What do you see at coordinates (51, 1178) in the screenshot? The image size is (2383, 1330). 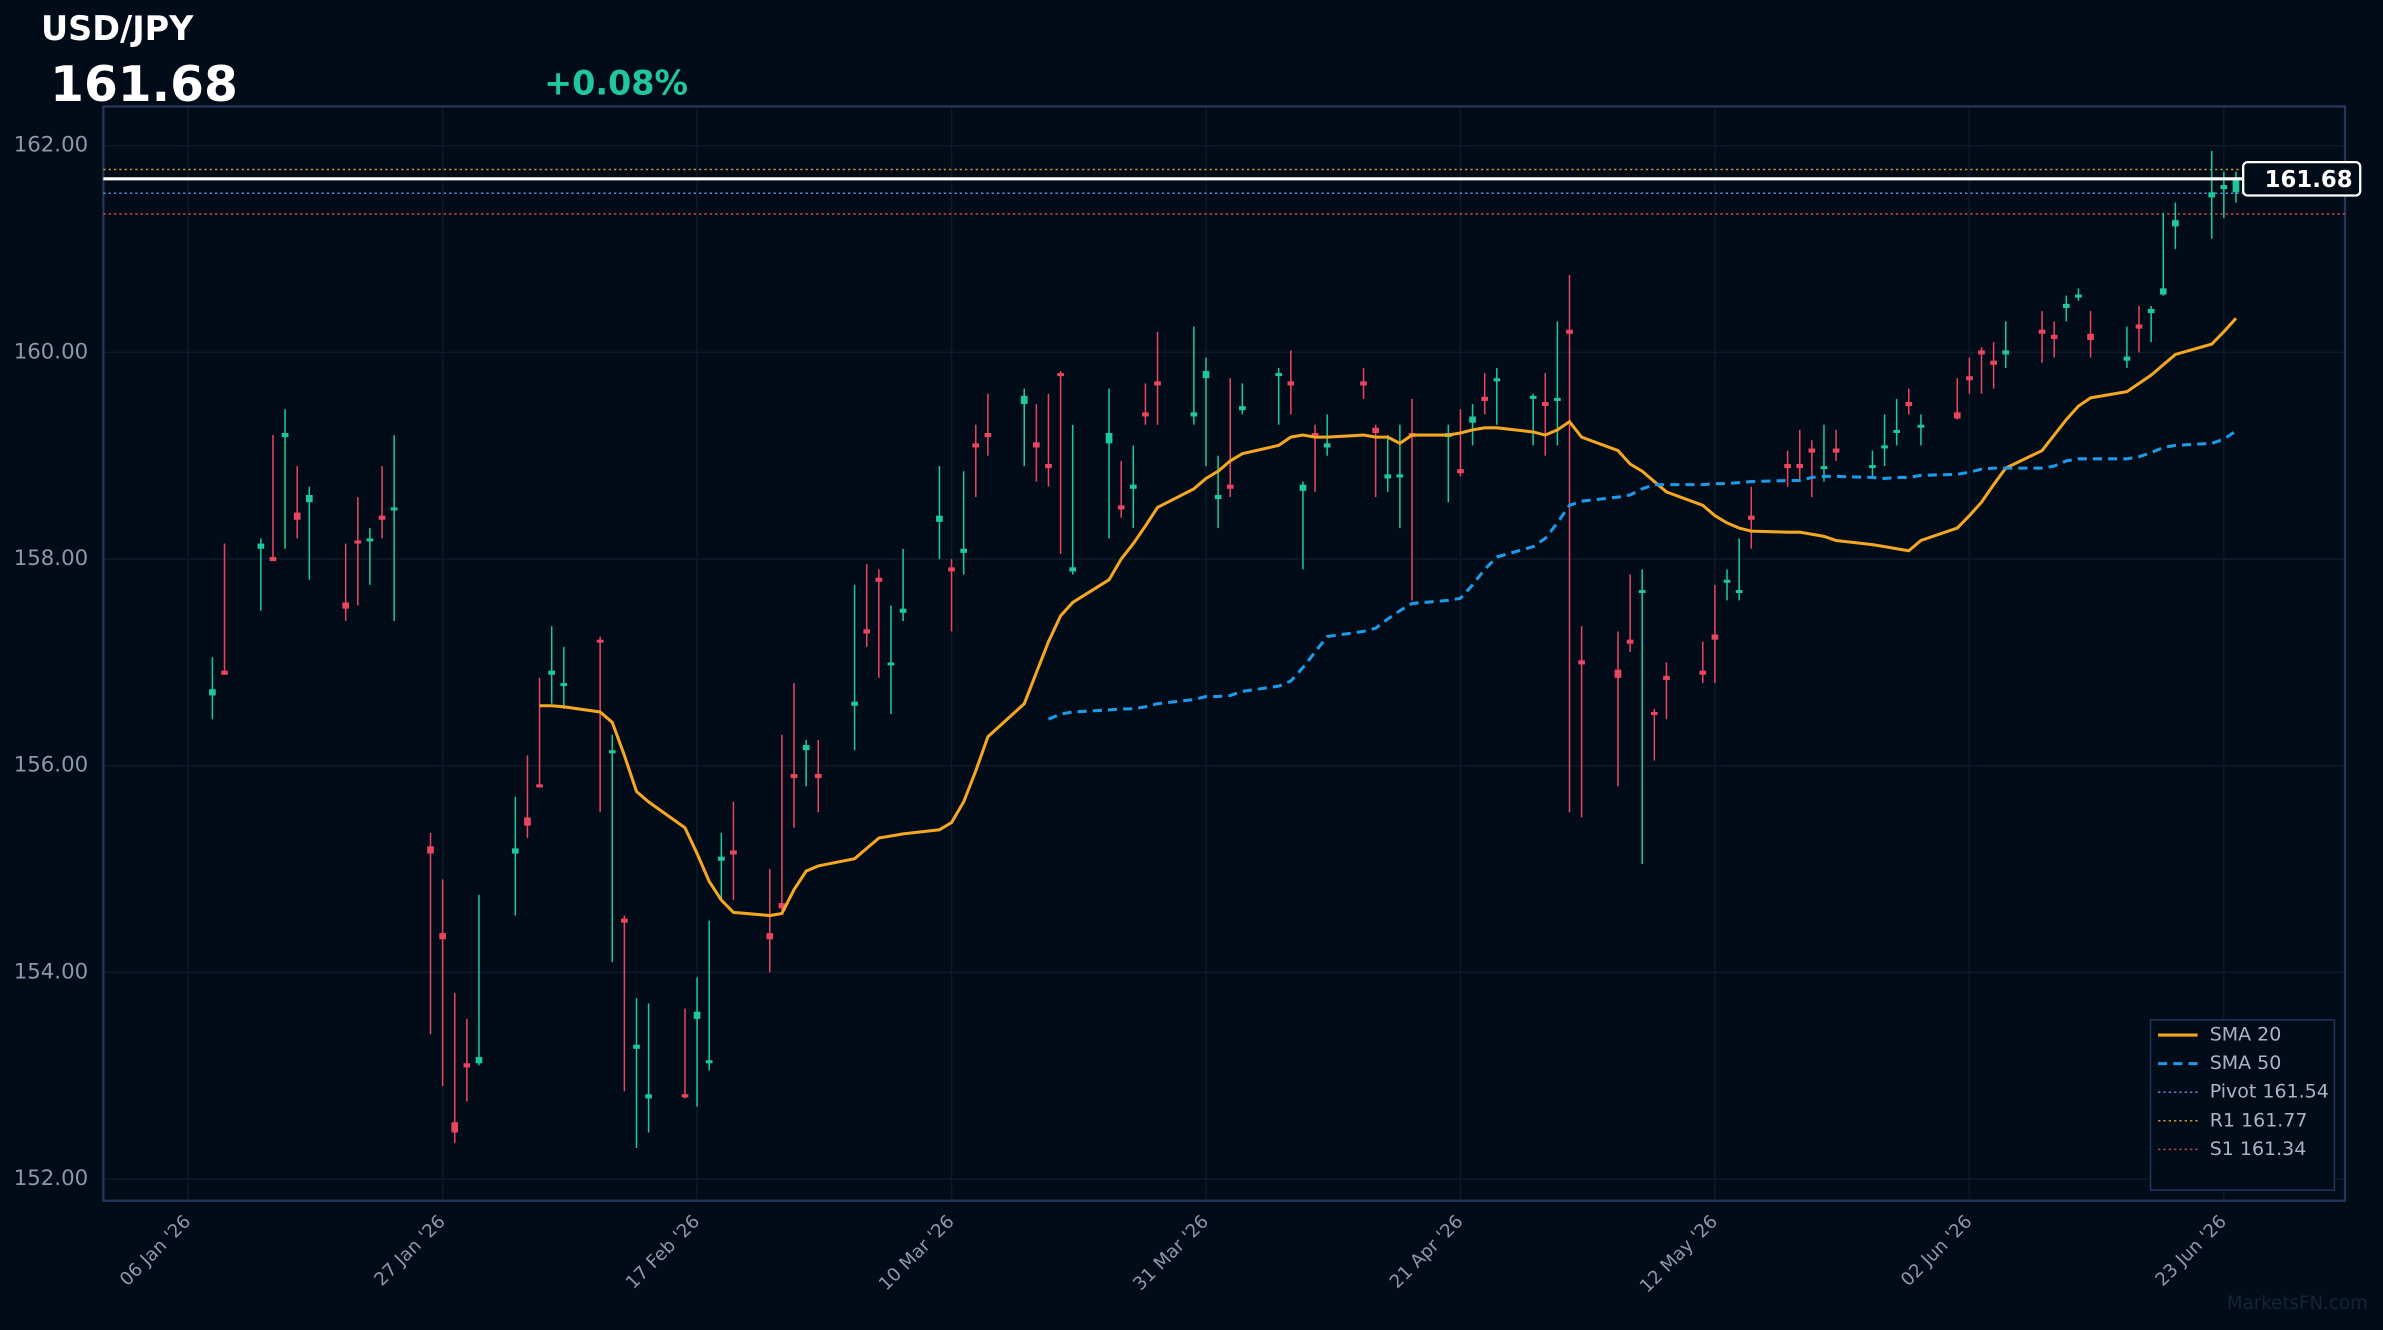 I see `y-tick-label: 152.00` at bounding box center [51, 1178].